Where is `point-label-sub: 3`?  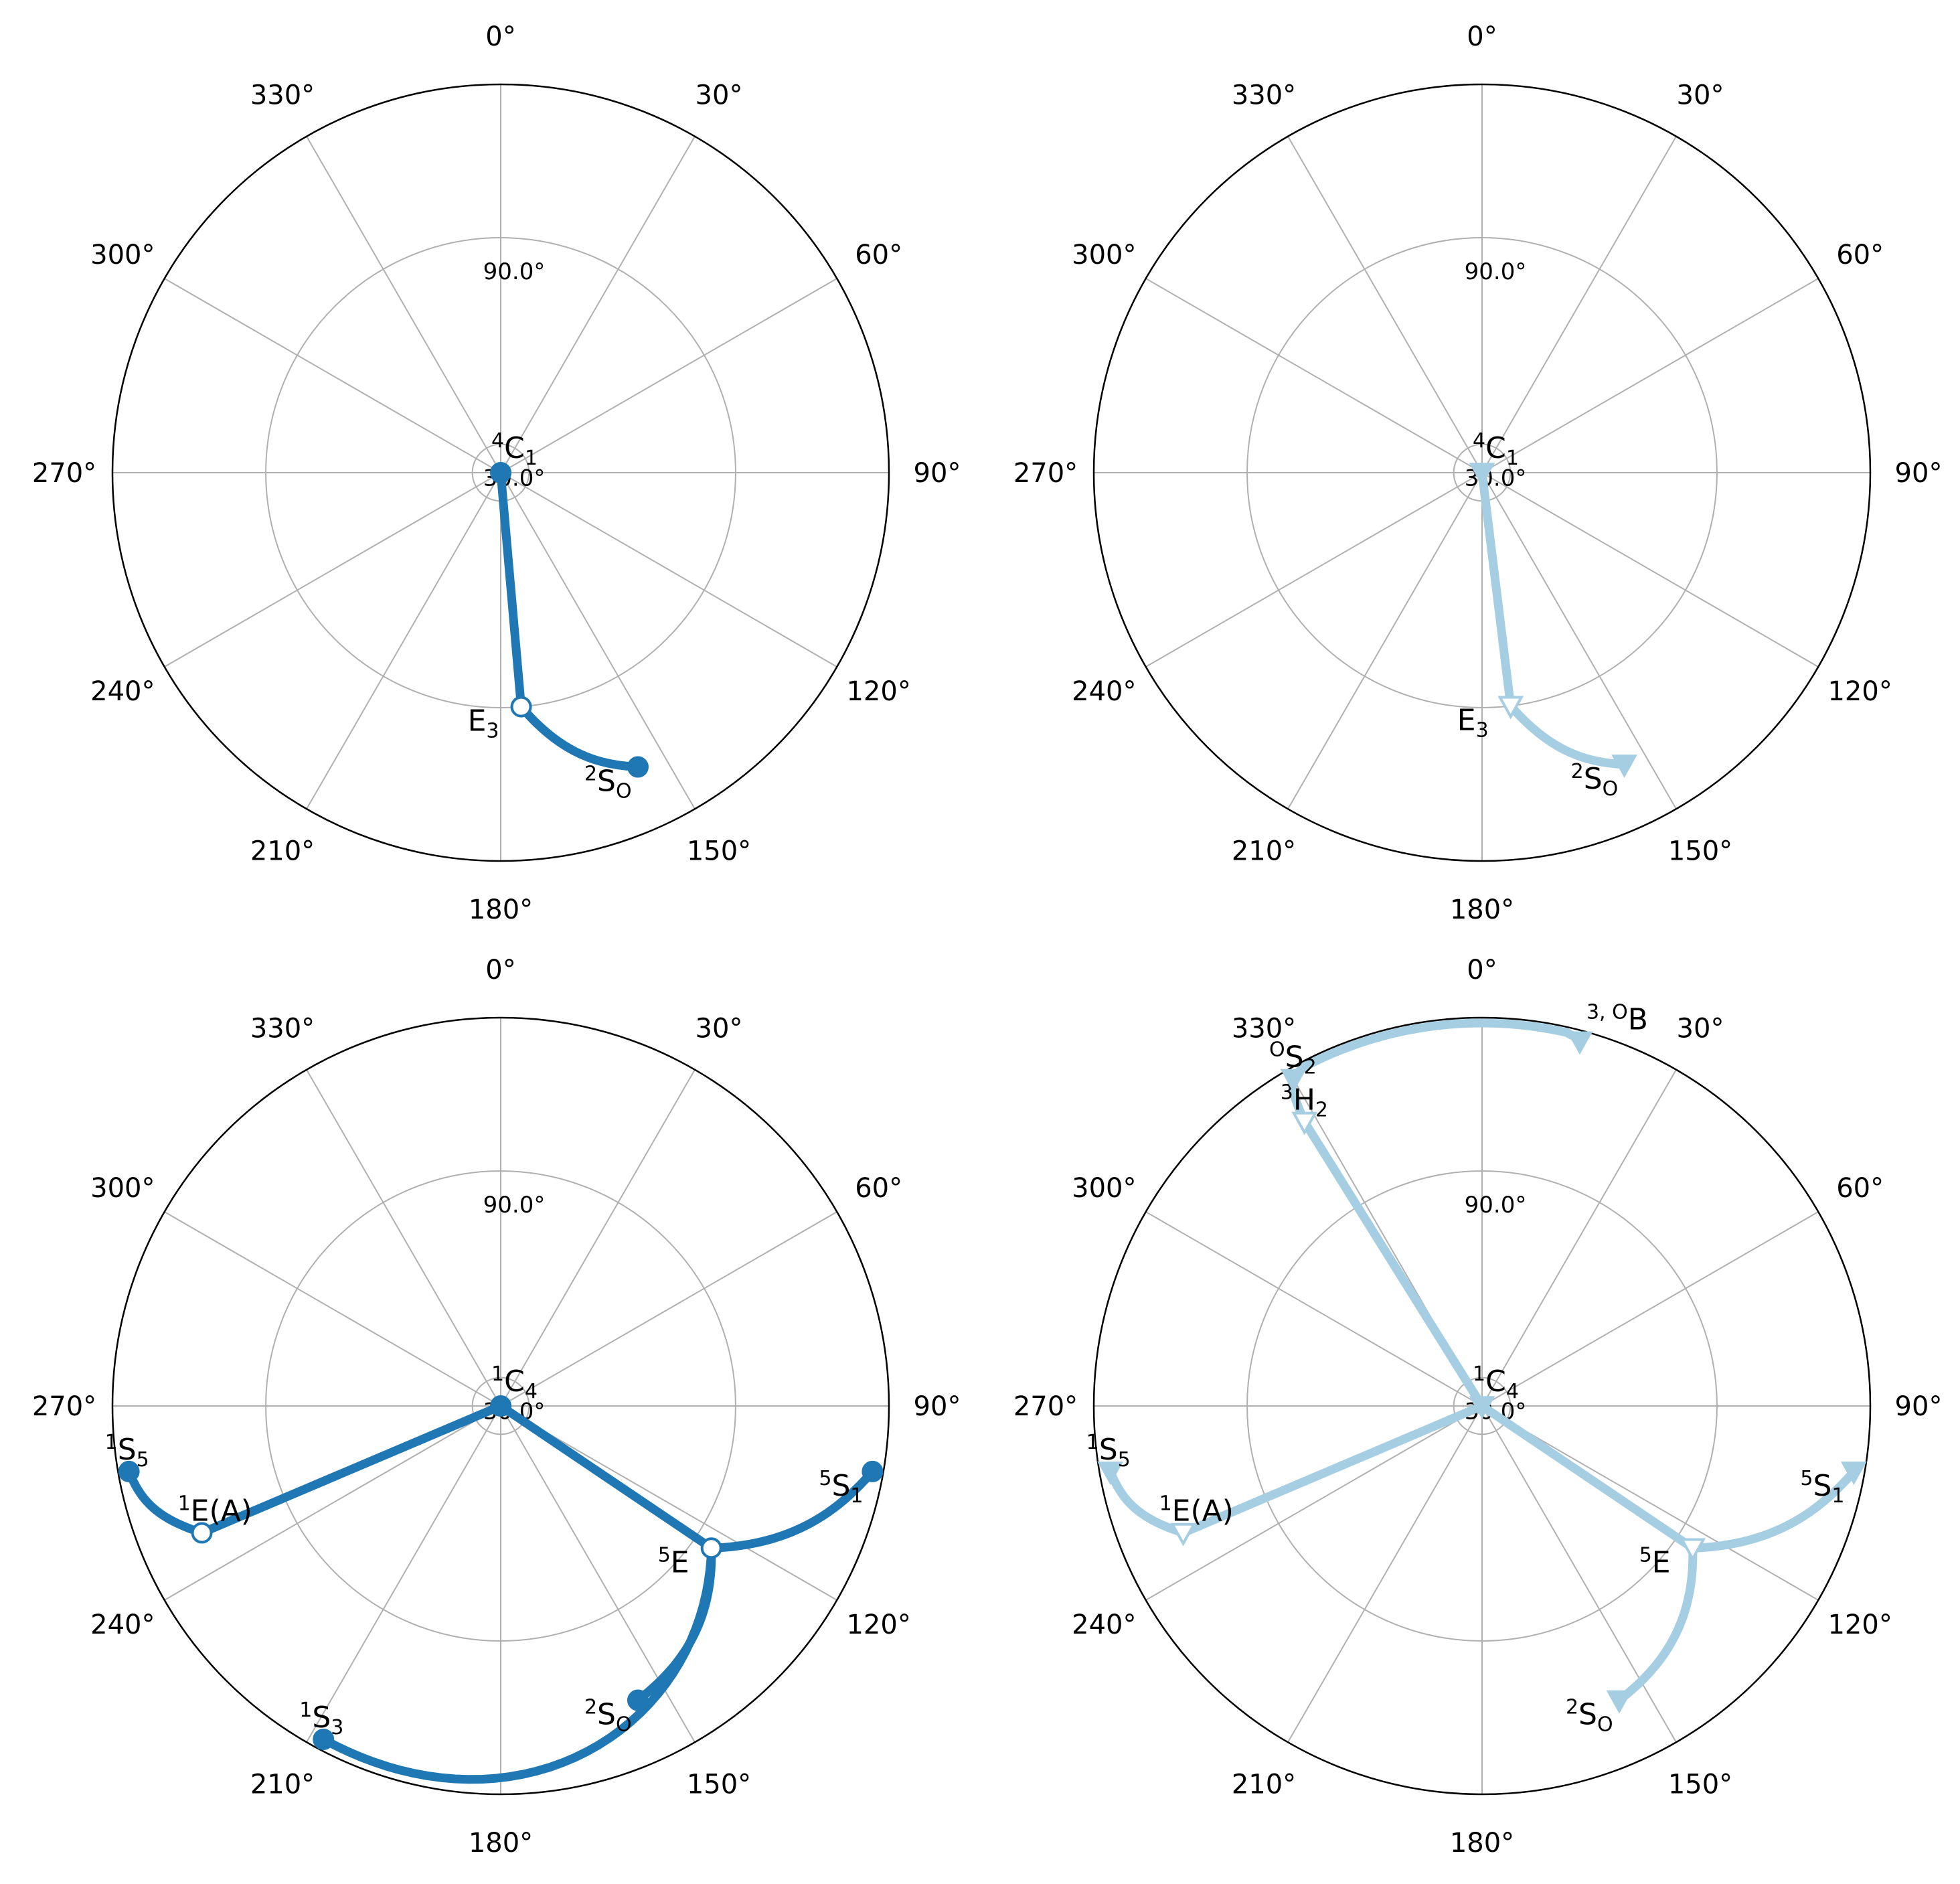
point-label-sub: 3 is located at coordinates (1482, 730).